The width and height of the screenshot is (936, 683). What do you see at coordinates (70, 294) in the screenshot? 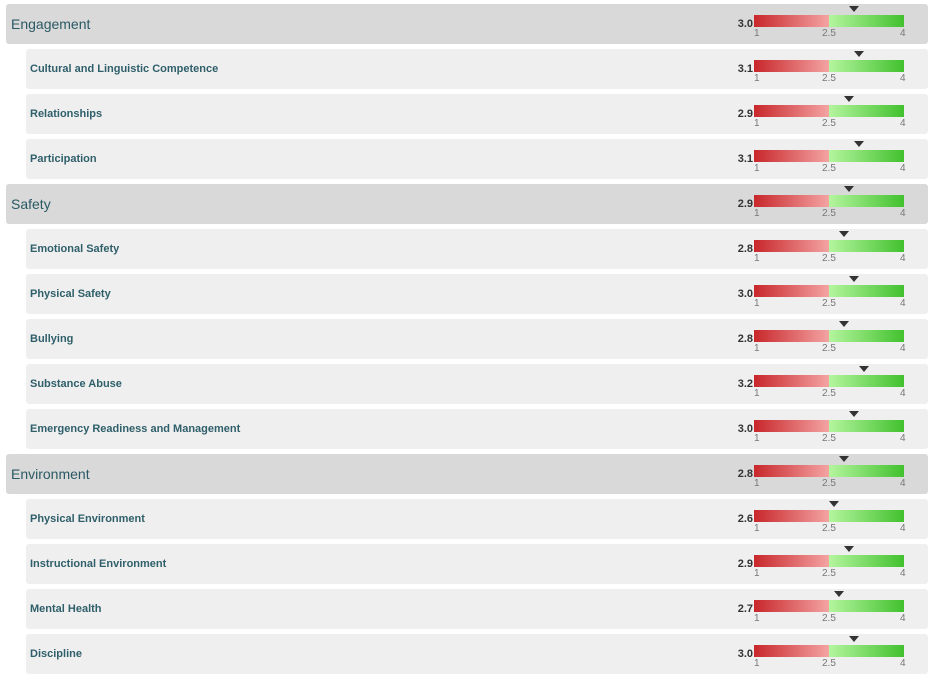
I see `subcategory-label: Physical Safety` at bounding box center [70, 294].